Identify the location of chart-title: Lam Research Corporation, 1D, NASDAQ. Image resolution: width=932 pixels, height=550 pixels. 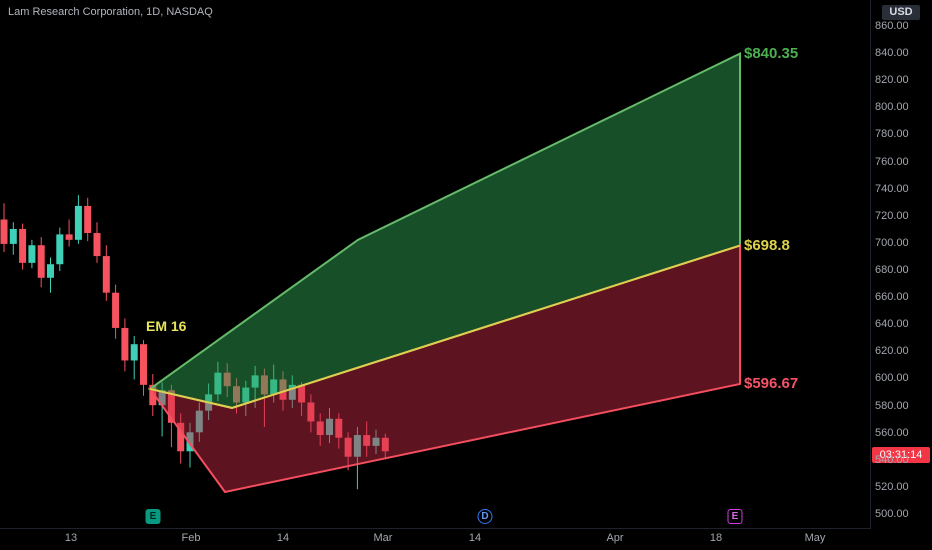
(110, 12).